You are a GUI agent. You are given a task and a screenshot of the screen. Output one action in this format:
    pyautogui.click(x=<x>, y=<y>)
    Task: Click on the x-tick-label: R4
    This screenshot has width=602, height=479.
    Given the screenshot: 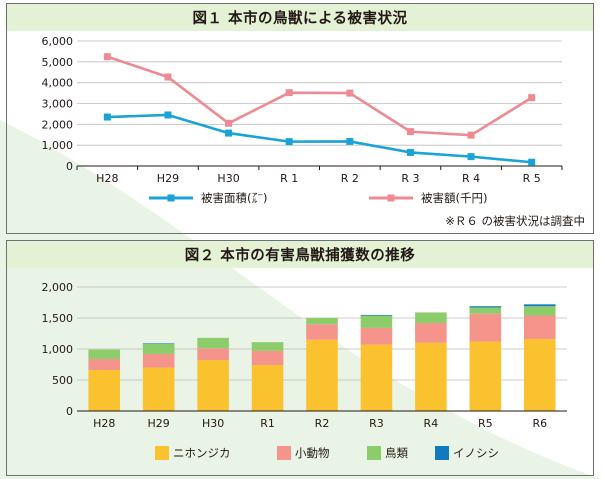 What is the action you would take?
    pyautogui.click(x=431, y=423)
    